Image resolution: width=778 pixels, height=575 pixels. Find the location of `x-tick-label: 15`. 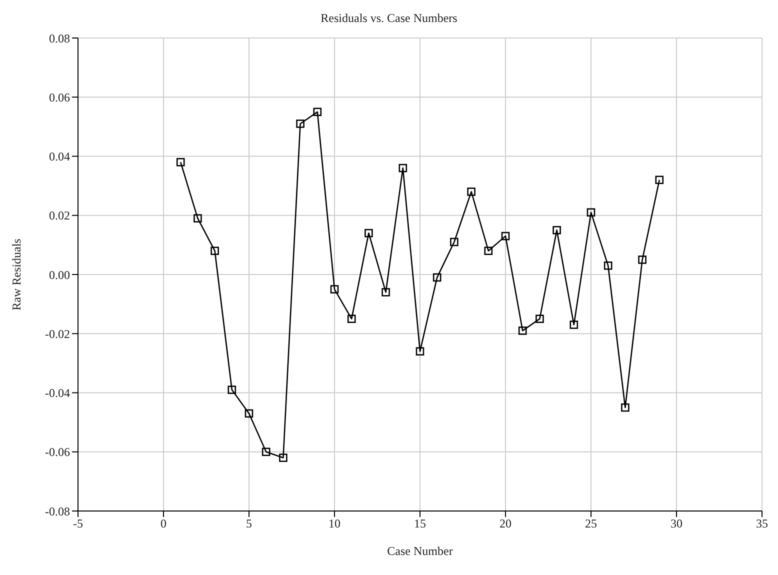

x-tick-label: 15 is located at coordinates (420, 523).